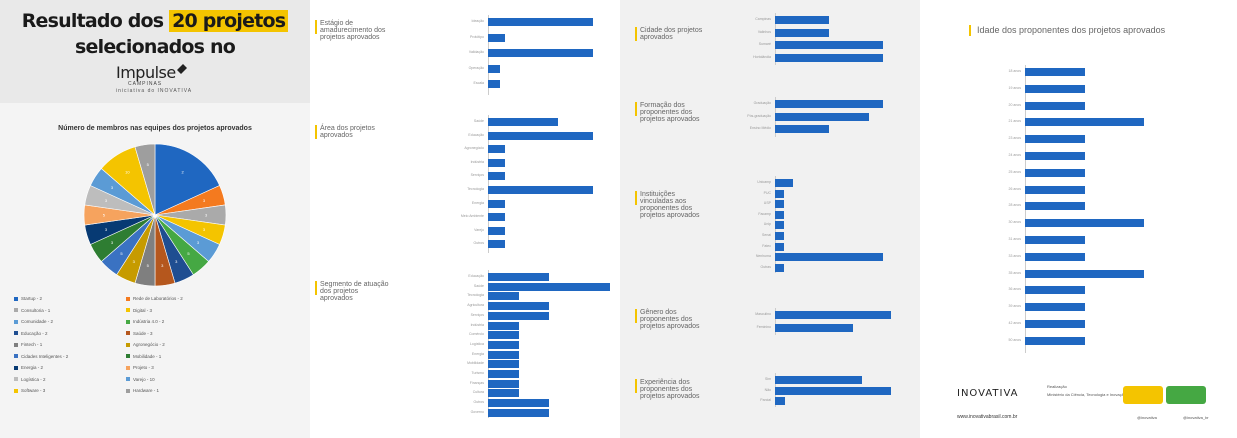  Describe the element at coordinates (95, 21) in the screenshot. I see `title-prefix: Resultado dos` at that location.